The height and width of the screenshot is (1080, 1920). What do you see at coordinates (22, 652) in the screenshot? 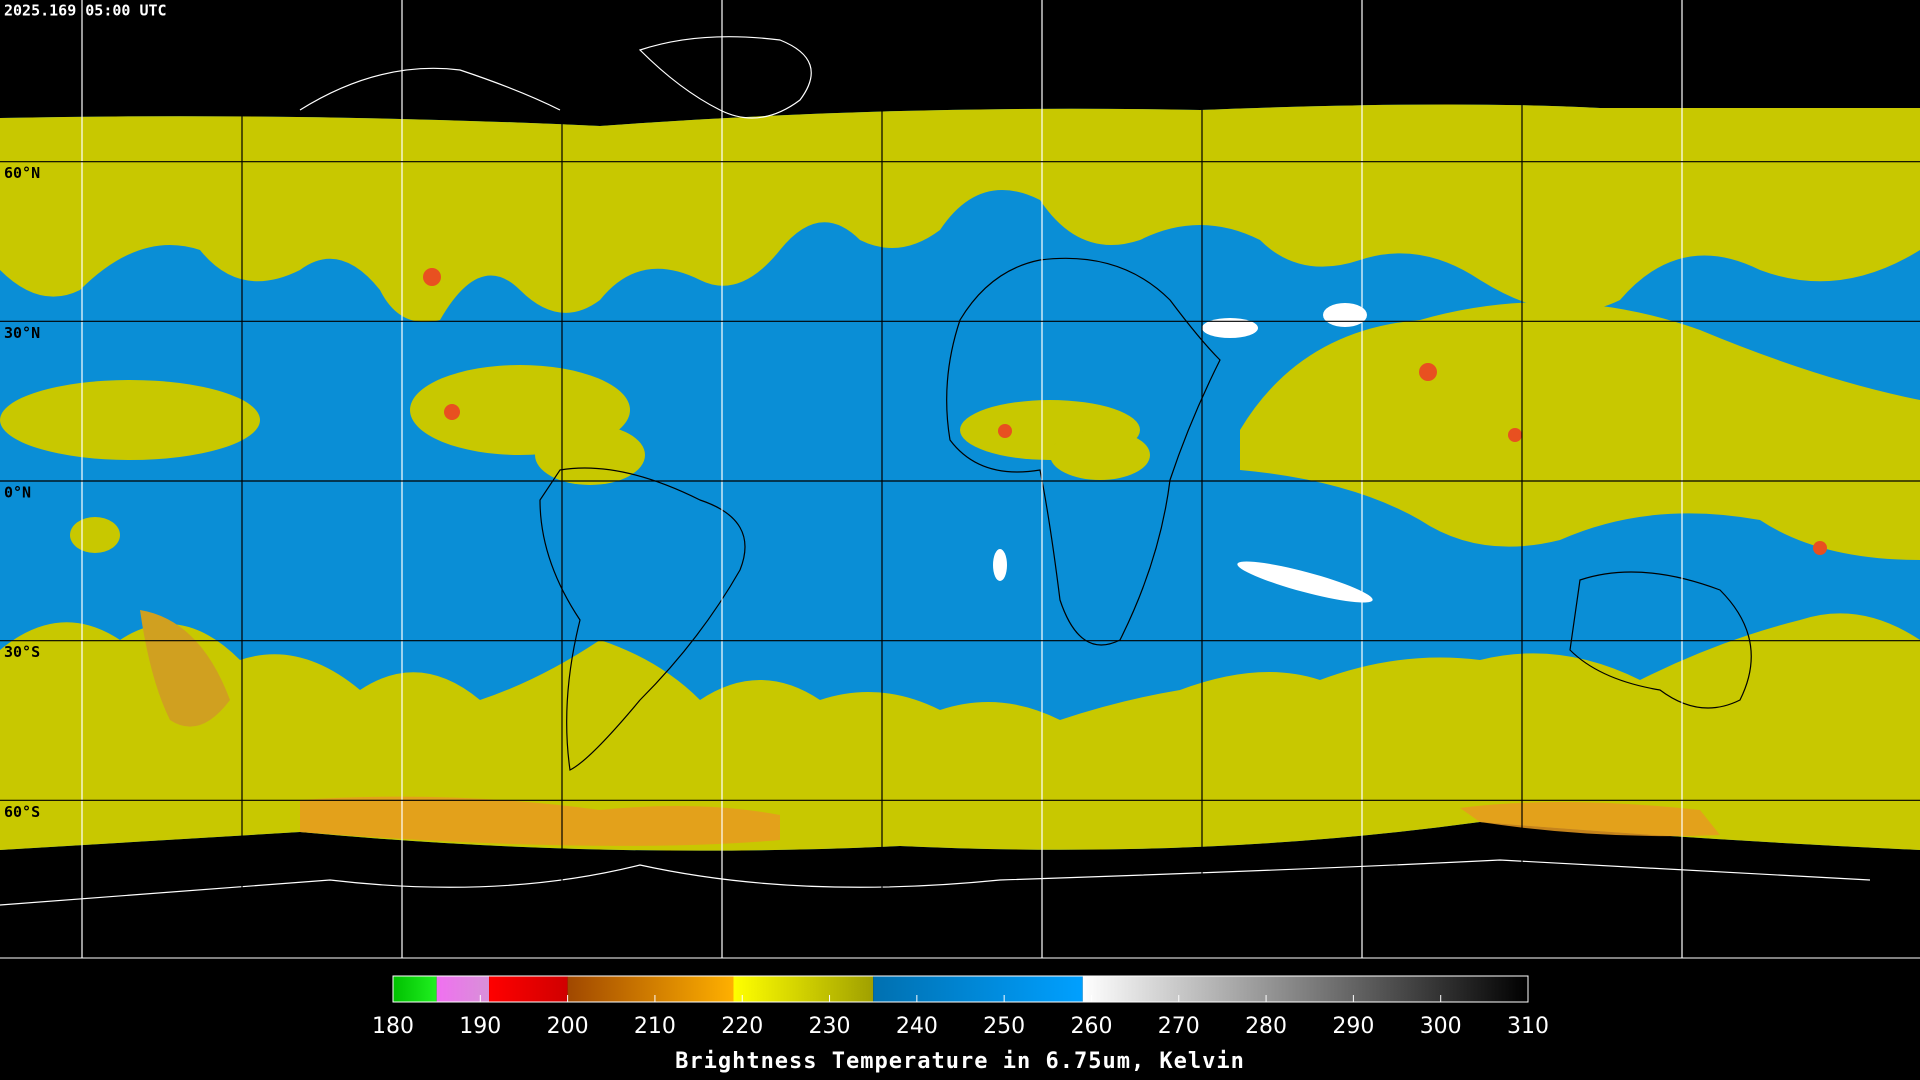
I see `latitude-label: 30°S` at bounding box center [22, 652].